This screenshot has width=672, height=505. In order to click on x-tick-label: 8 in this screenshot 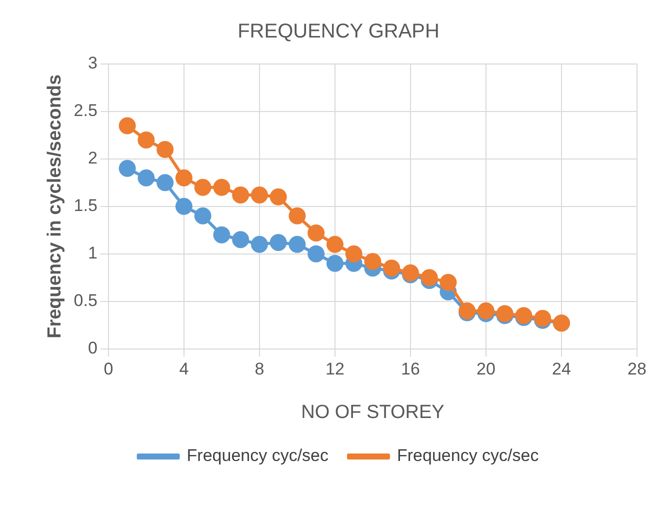, I will do `click(259, 369)`.